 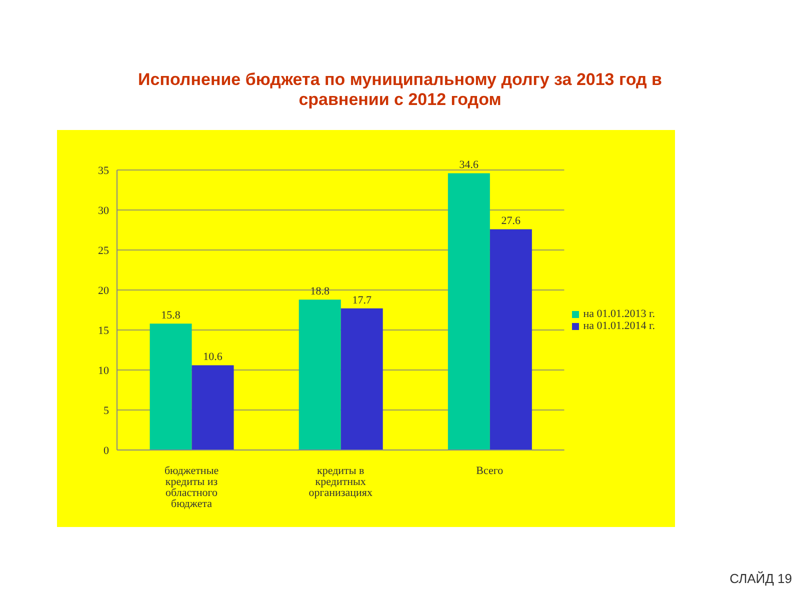 I want to click on y-tick-label: 25, so click(x=104, y=250).